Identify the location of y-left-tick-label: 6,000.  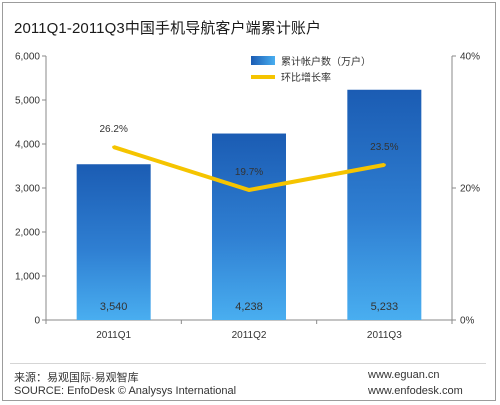
(27, 57).